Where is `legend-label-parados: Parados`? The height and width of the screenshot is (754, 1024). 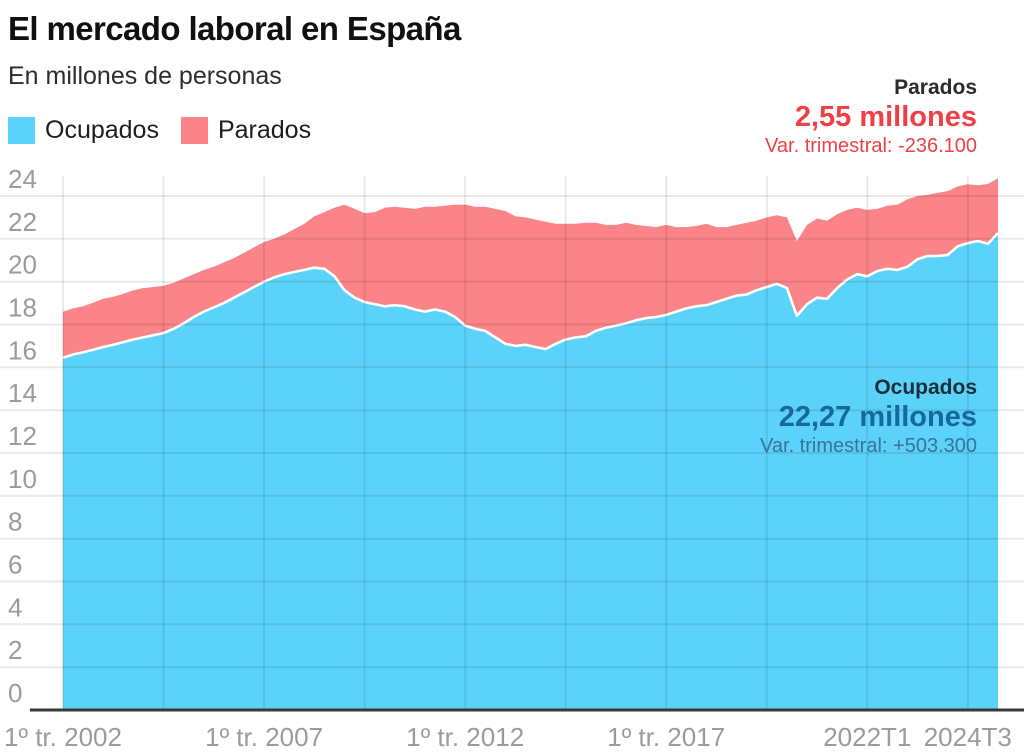
legend-label-parados: Parados is located at coordinates (264, 130).